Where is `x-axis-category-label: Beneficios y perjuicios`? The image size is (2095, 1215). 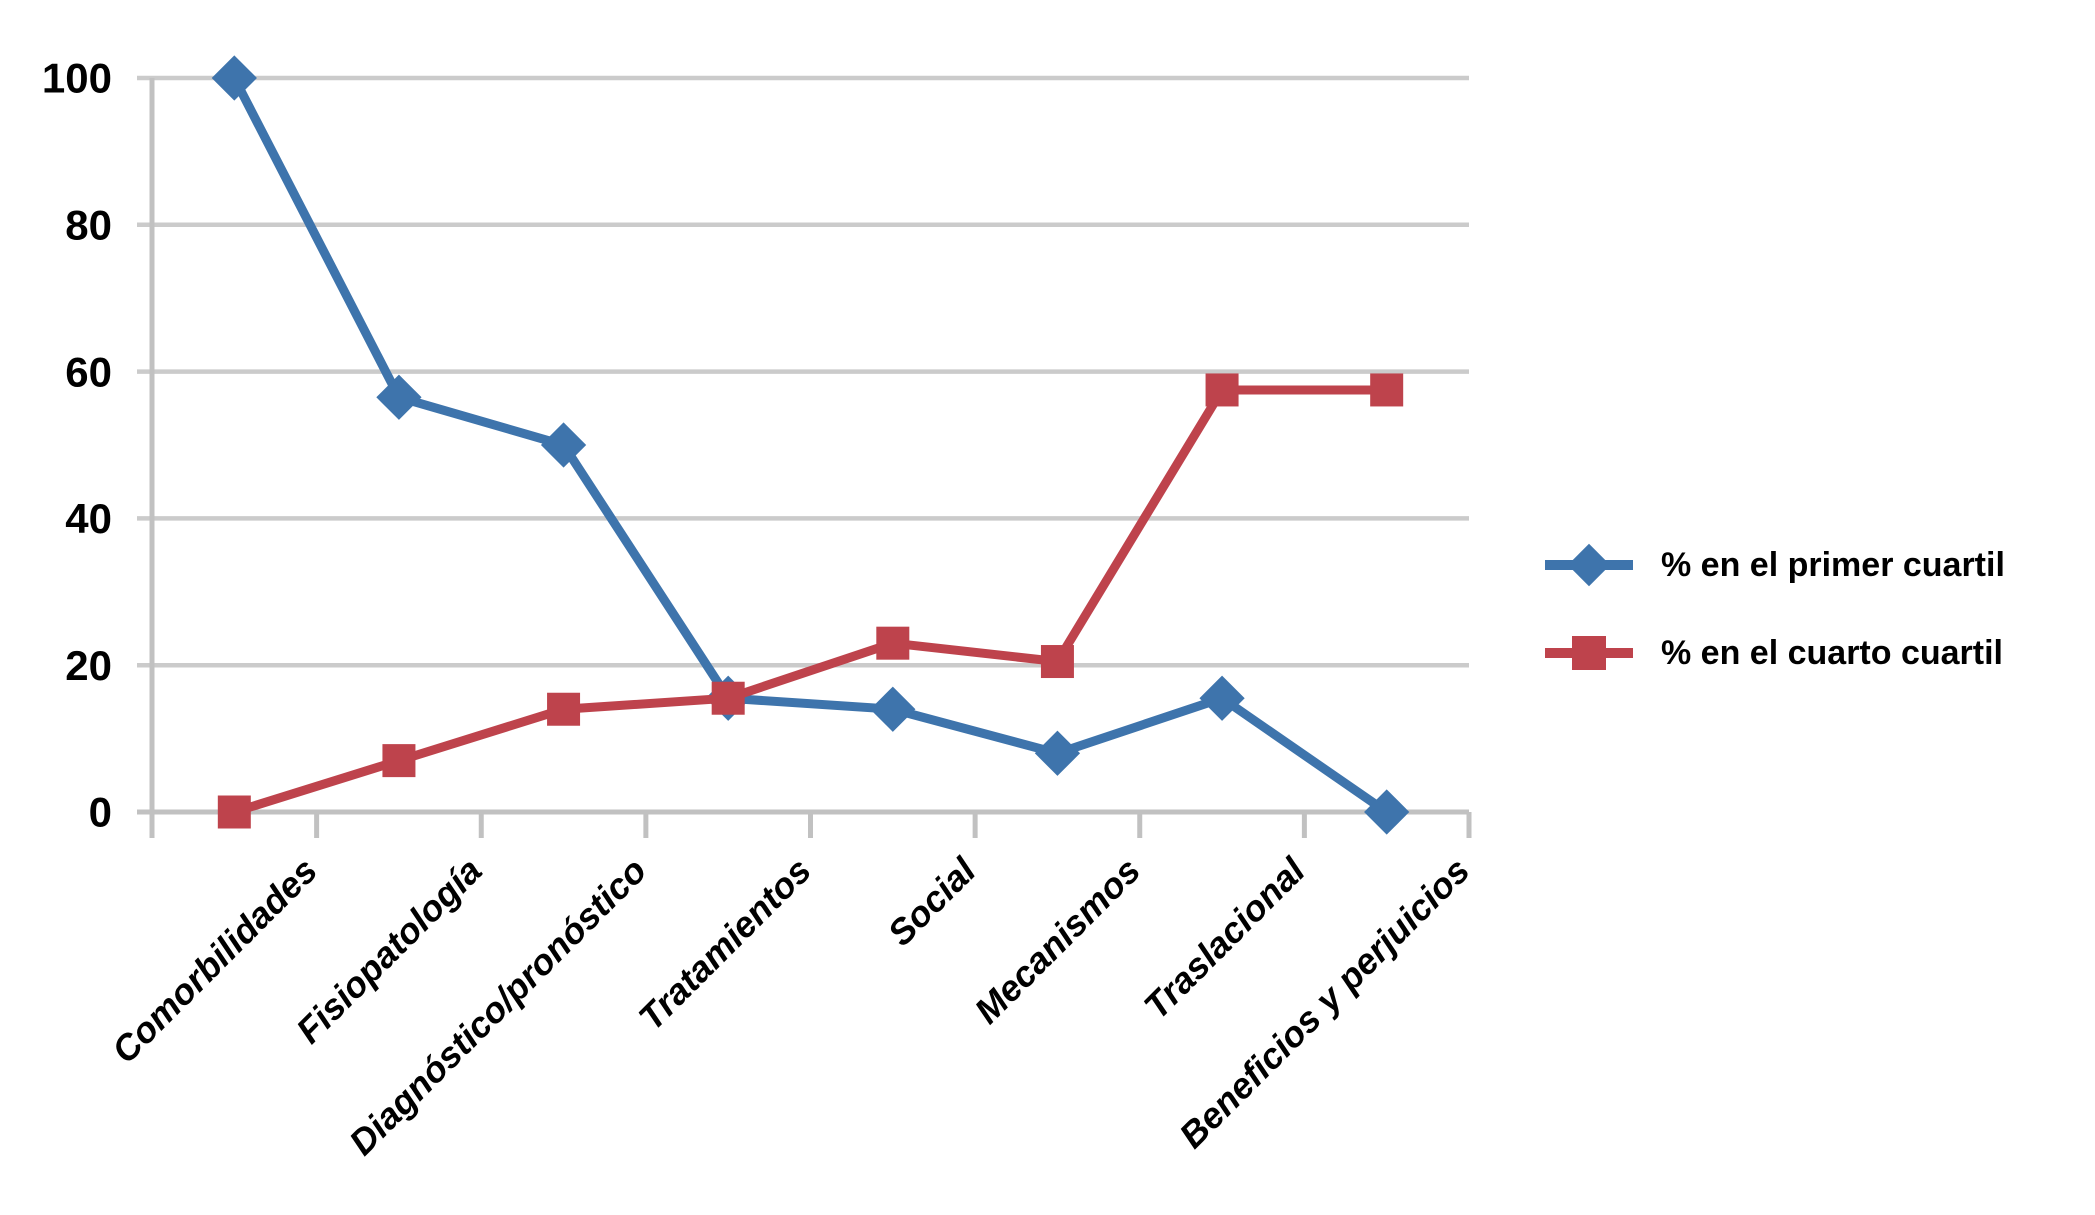 x-axis-category-label: Beneficios y perjuicios is located at coordinates (1324, 1003).